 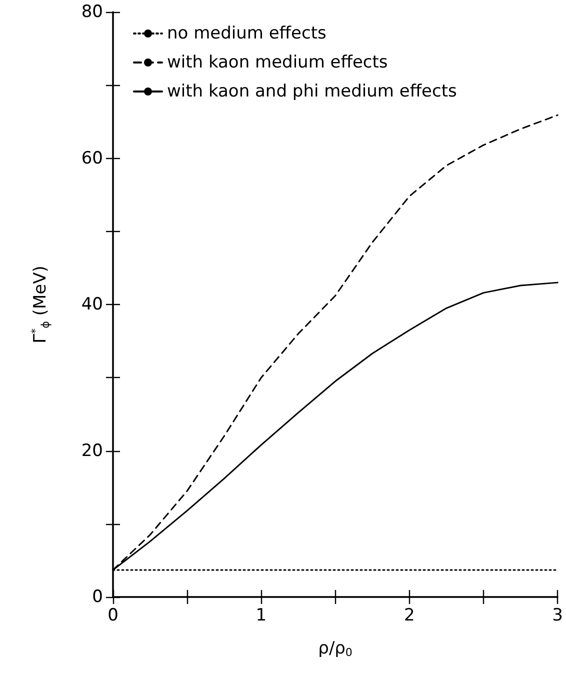 What do you see at coordinates (277, 62) in the screenshot?
I see `legend-label: with kaon medium effects` at bounding box center [277, 62].